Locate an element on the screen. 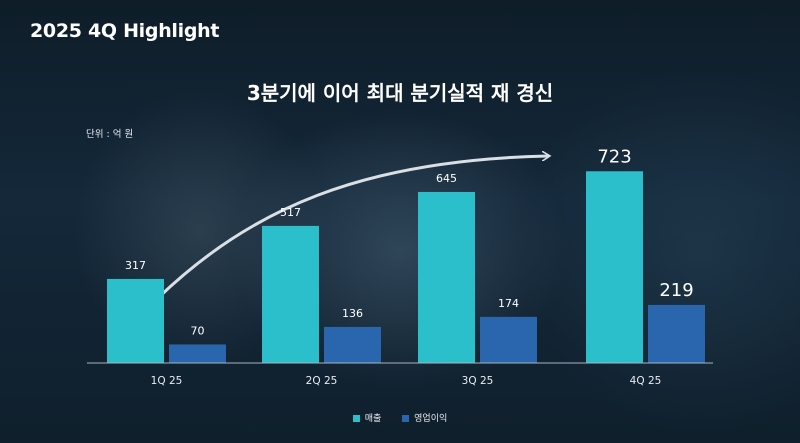  legend-item-operating-profit: 영업이익 is located at coordinates (424, 417).